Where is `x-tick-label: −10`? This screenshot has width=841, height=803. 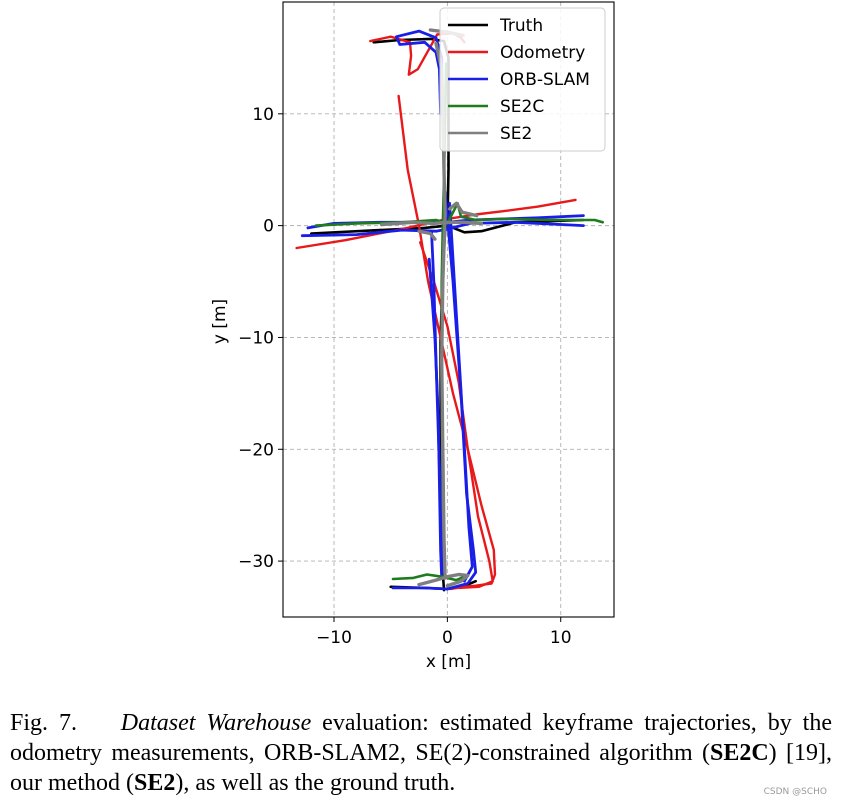 x-tick-label: −10 is located at coordinates (334, 638).